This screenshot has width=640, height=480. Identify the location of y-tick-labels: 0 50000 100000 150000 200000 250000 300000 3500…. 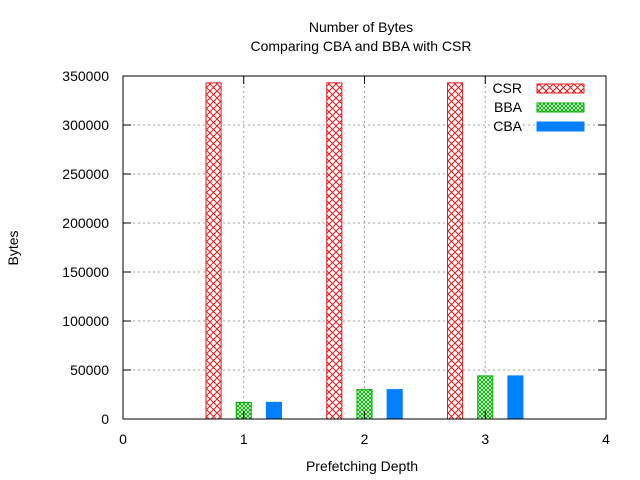
(85, 247).